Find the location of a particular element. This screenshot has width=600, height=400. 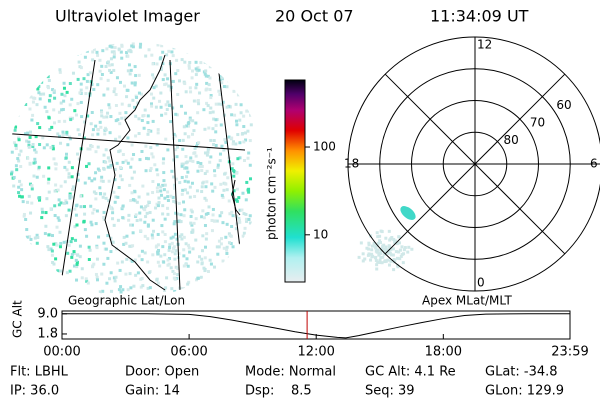

y-tick-label: 9.0 is located at coordinates (47, 313).